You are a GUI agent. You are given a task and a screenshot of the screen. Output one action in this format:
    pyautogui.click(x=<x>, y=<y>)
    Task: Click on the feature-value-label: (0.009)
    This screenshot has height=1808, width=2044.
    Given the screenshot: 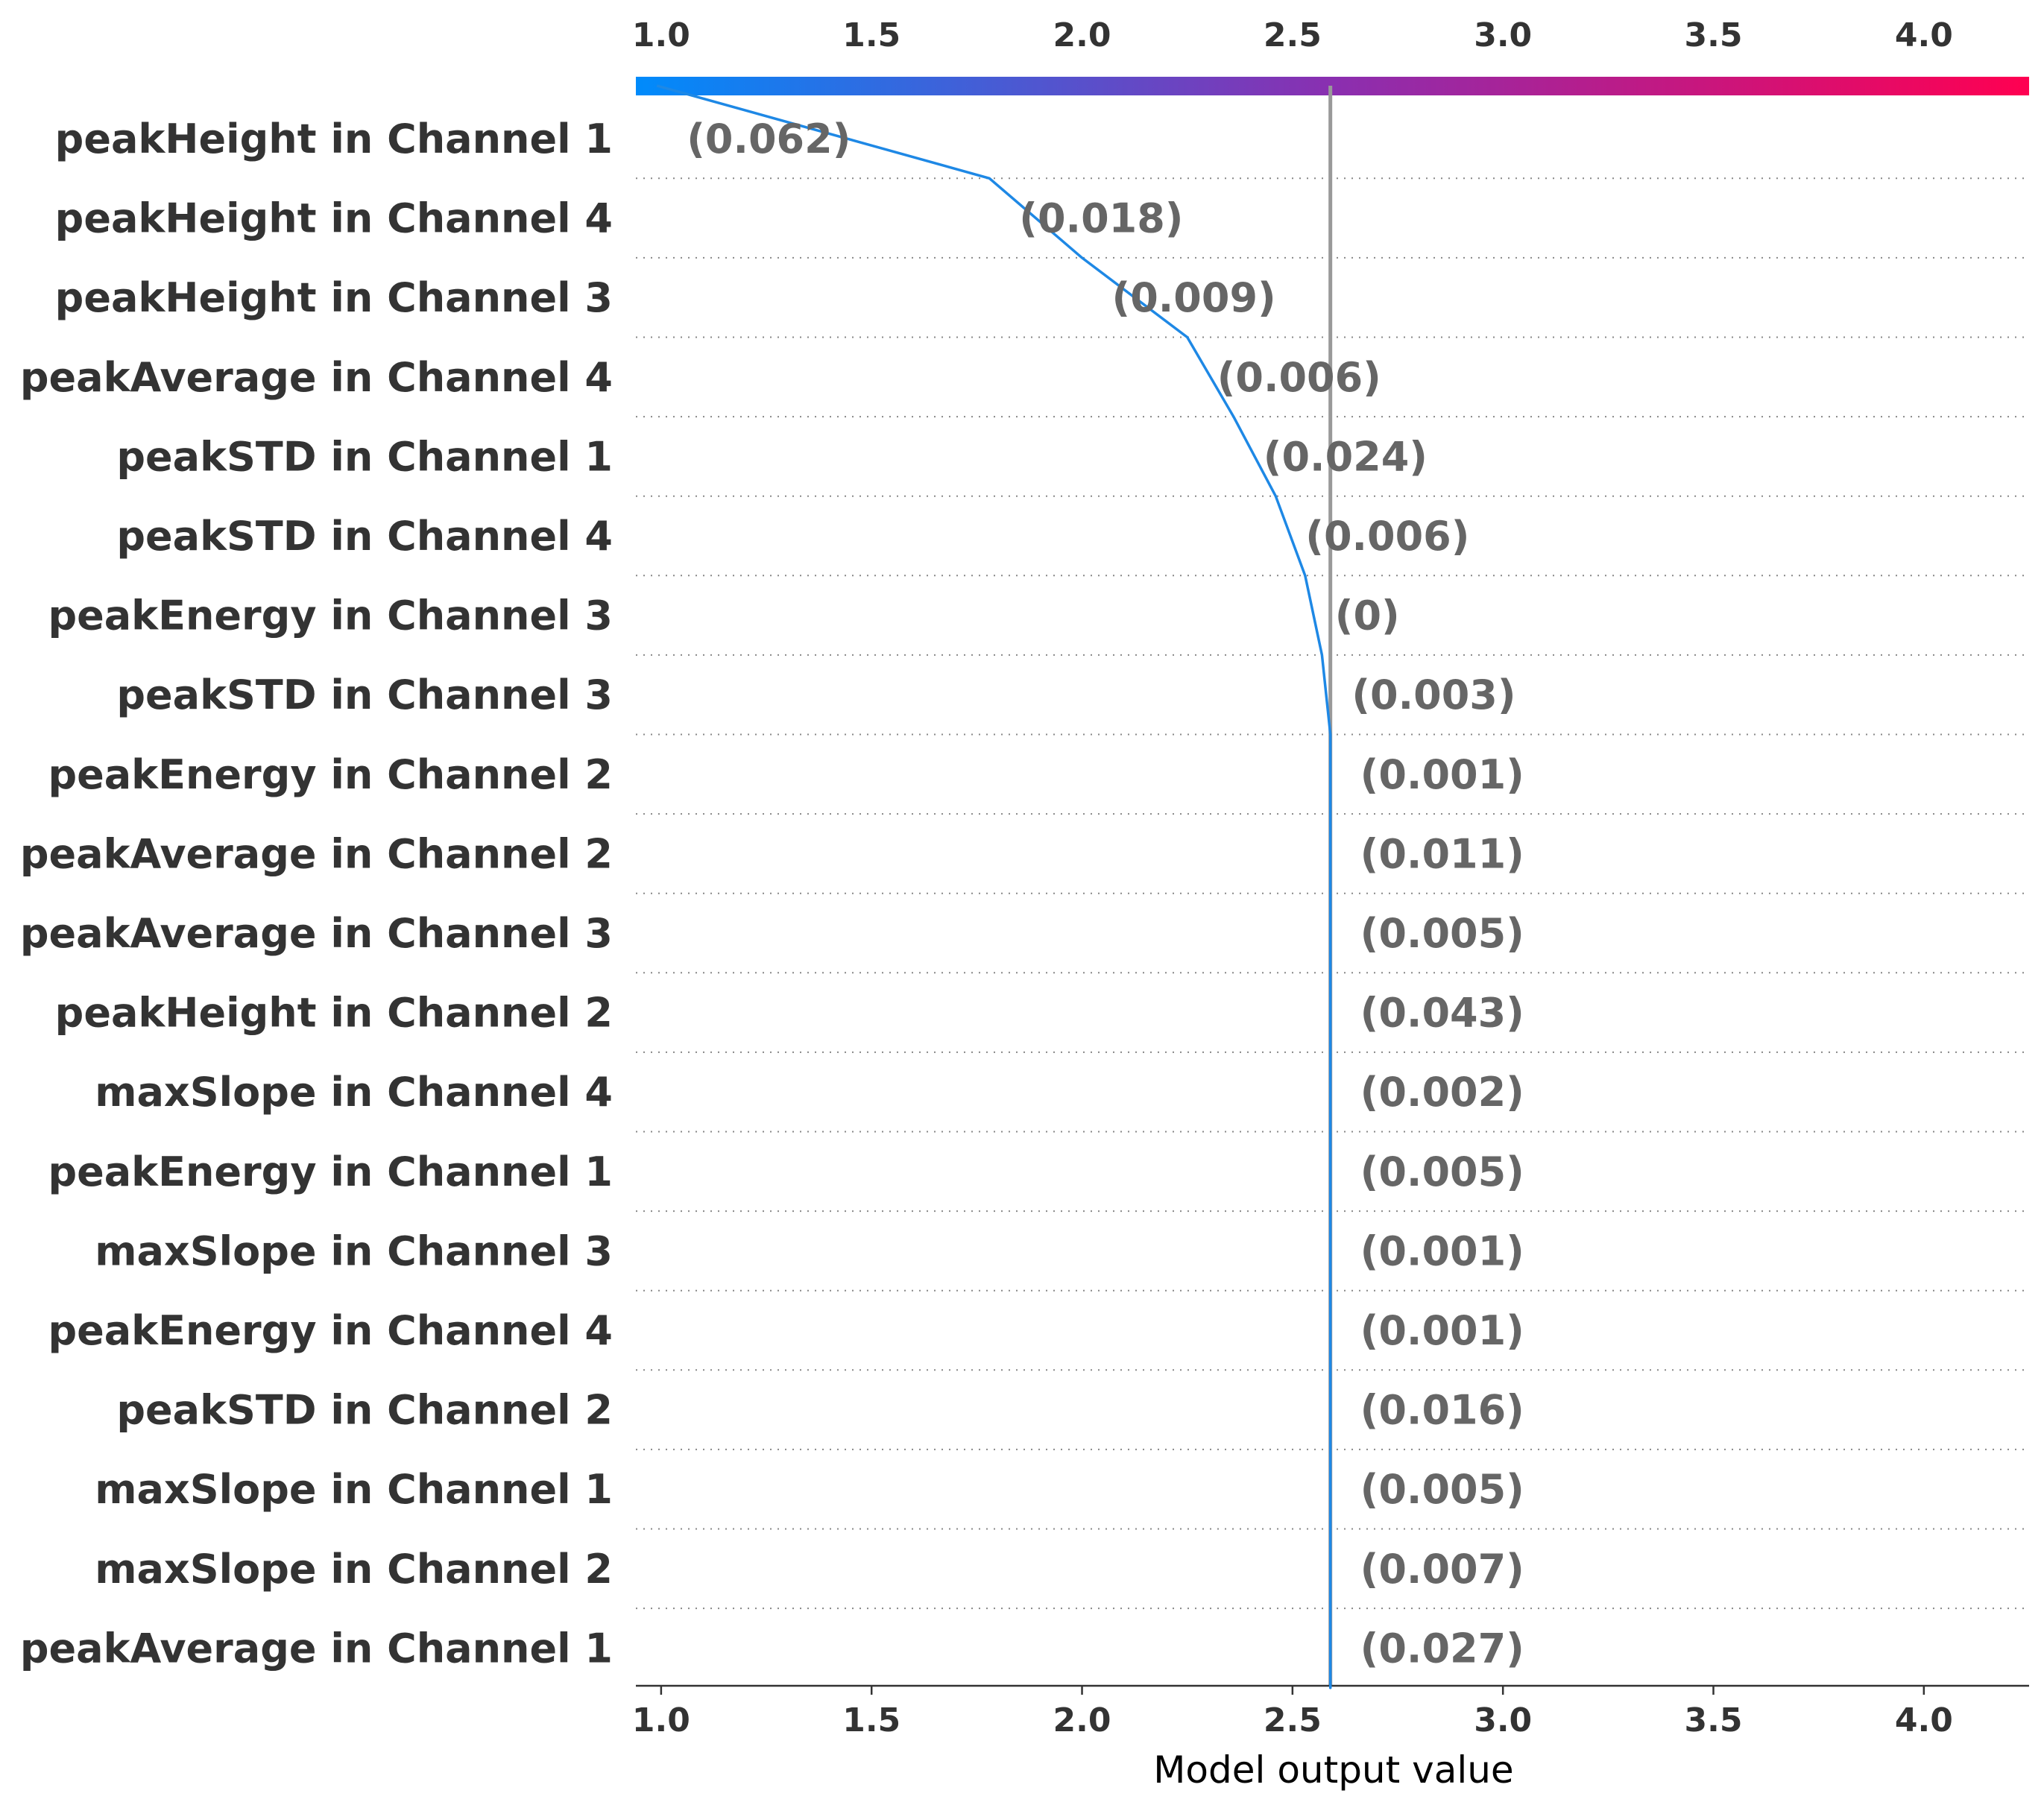 What is the action you would take?
    pyautogui.click(x=1194, y=297)
    